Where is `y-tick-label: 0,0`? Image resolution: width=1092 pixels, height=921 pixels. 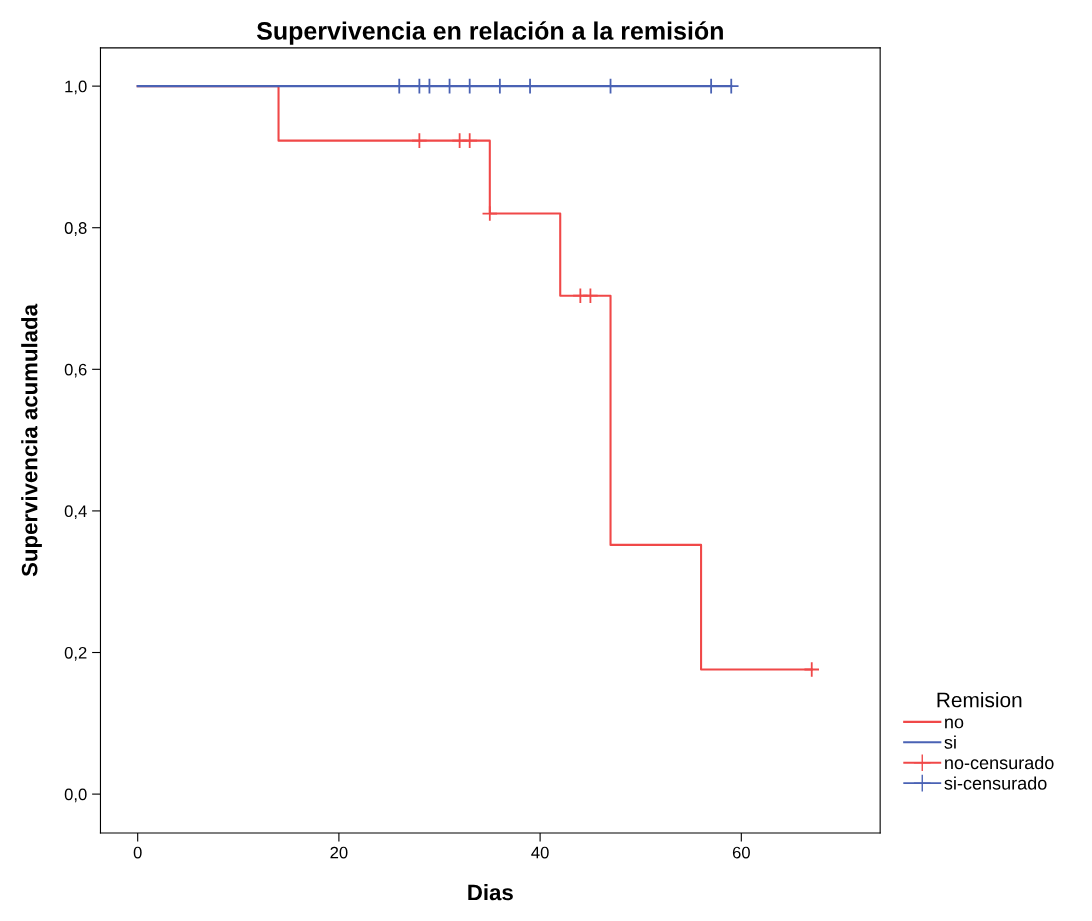
y-tick-label: 0,0 is located at coordinates (75, 795).